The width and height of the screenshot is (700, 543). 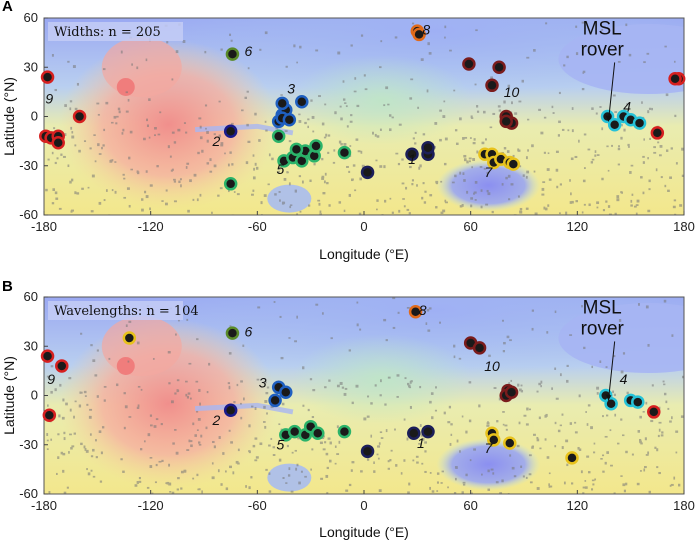 I want to click on y-tick-label: -60, so click(x=28, y=214).